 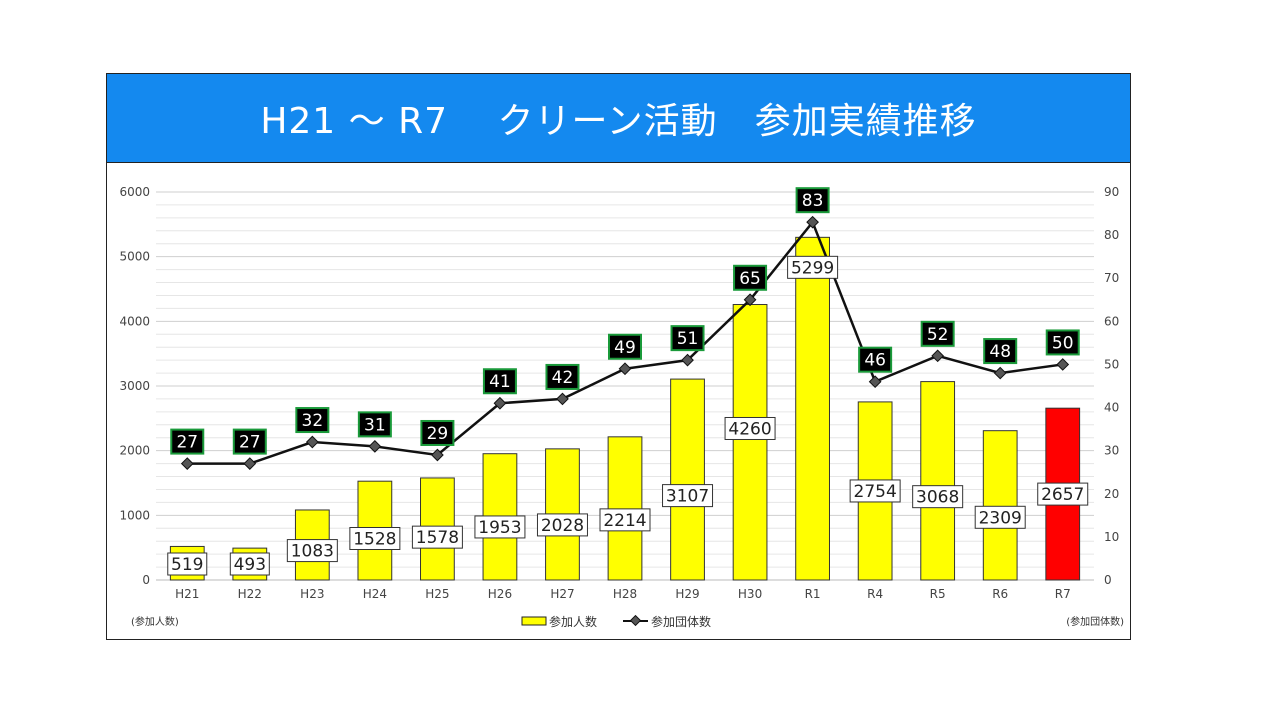 What do you see at coordinates (1111, 451) in the screenshot?
I see `right-tick-label: 30` at bounding box center [1111, 451].